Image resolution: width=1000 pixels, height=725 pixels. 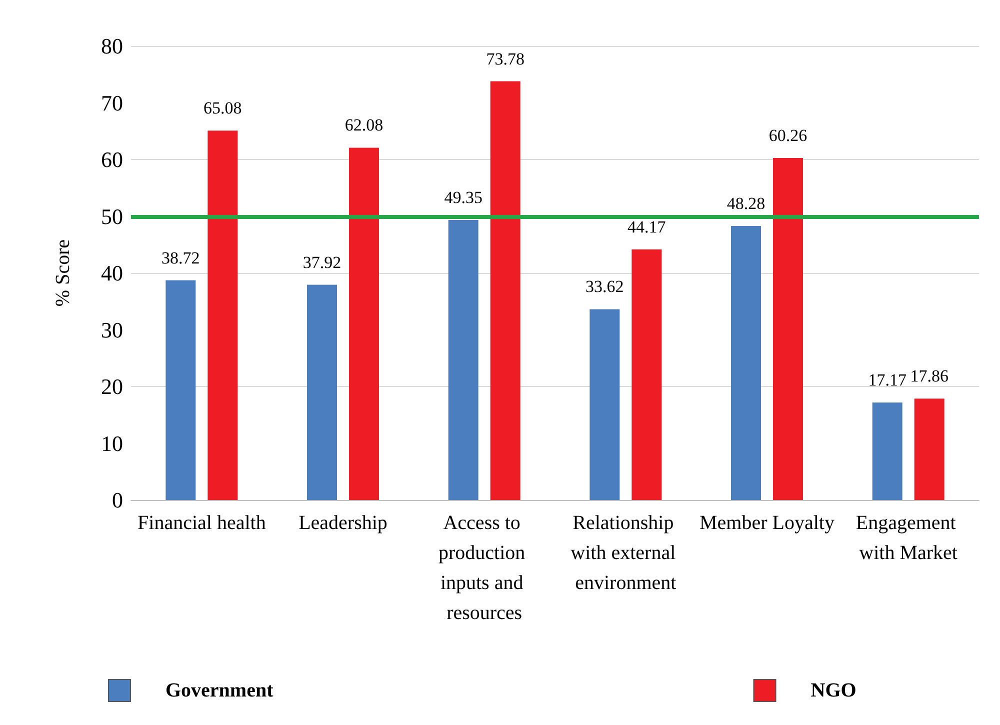 I want to click on data-label: 37.92, so click(x=322, y=262).